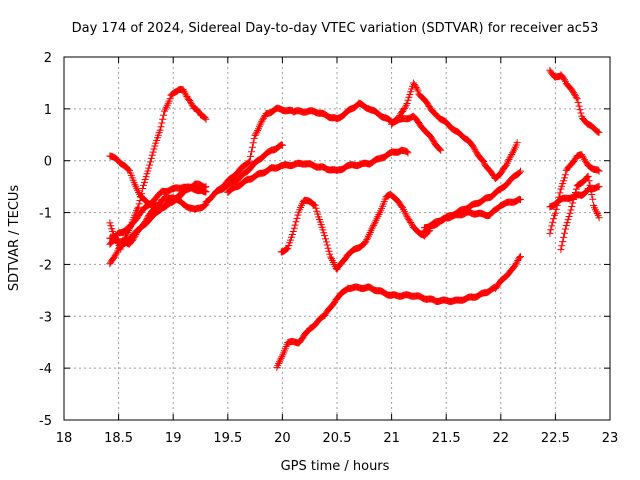 The height and width of the screenshot is (480, 640). What do you see at coordinates (45, 317) in the screenshot?
I see `y-tick-label: -3` at bounding box center [45, 317].